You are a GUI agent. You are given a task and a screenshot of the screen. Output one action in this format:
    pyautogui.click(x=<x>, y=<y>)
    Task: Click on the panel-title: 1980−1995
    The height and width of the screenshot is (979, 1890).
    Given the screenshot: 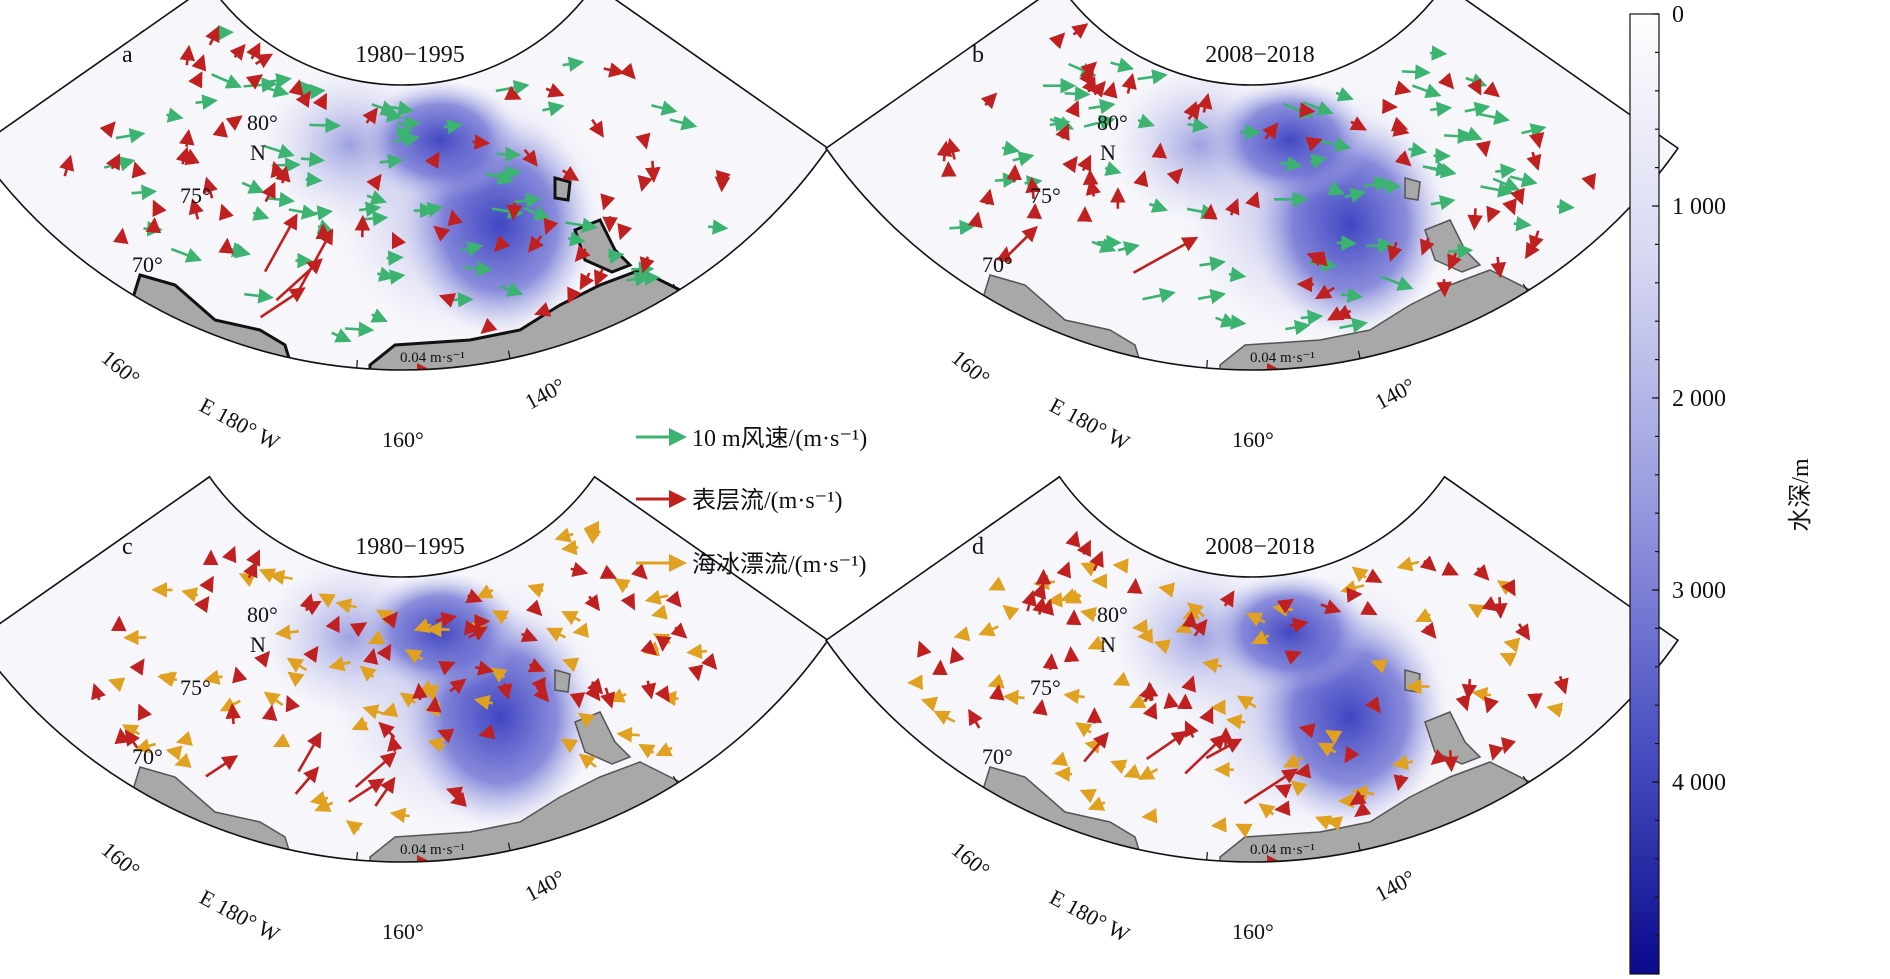 What is the action you would take?
    pyautogui.click(x=410, y=547)
    